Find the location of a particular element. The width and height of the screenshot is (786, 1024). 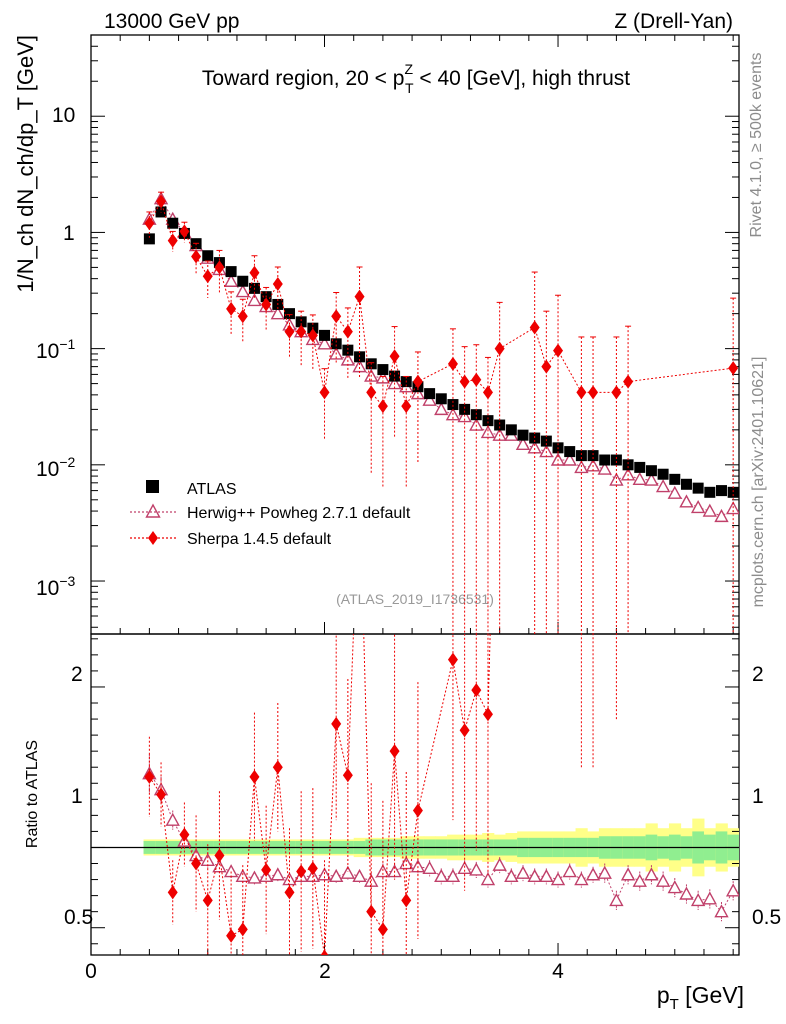

mcplots-label: mcplots.cern.ch [arXiv:2401.10621] is located at coordinates (758, 482).